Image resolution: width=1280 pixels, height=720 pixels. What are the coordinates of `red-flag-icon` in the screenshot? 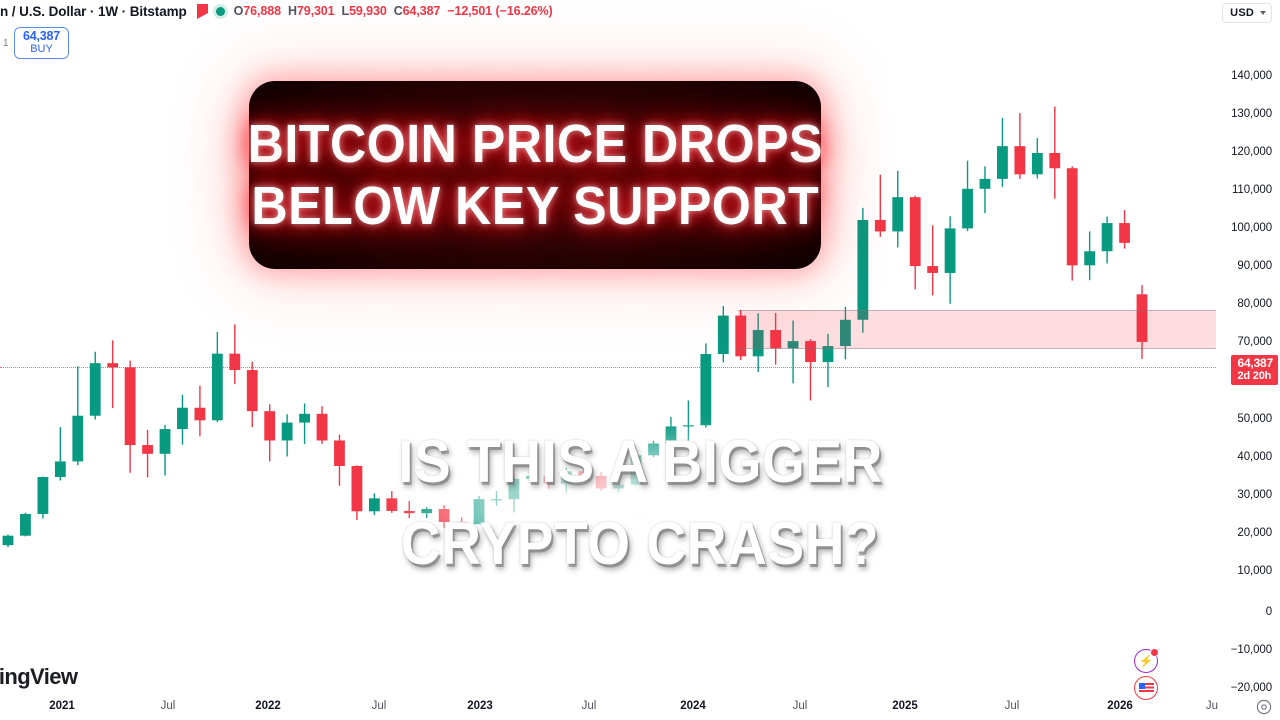 It's located at (202, 11).